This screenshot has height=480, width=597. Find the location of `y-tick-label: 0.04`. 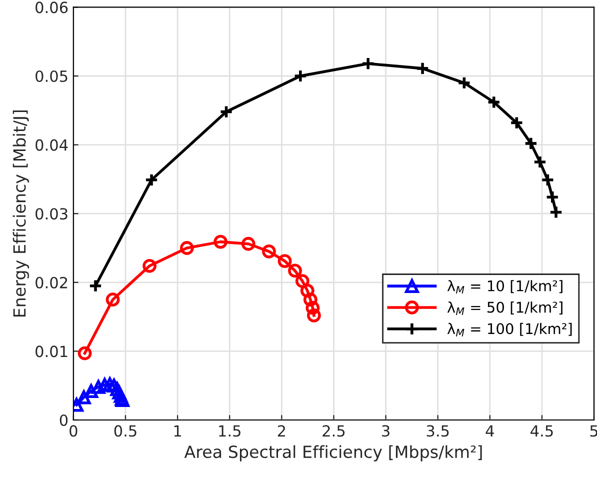

y-tick-label: 0.04 is located at coordinates (52, 145).